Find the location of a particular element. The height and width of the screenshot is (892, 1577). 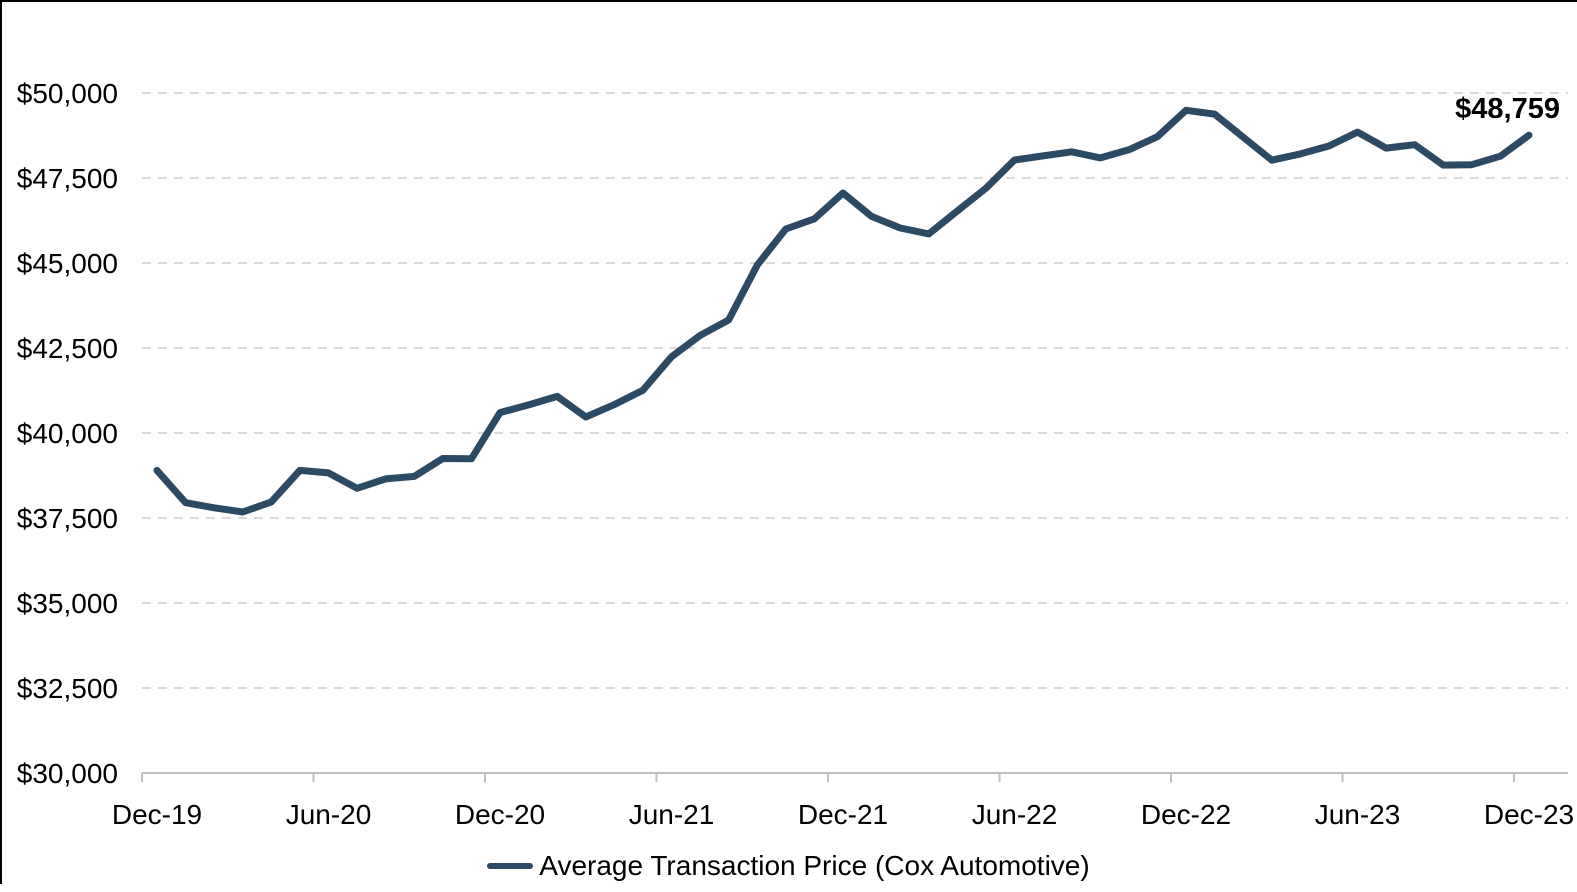

y-axis-tick-label: $30,000 is located at coordinates (67, 773).